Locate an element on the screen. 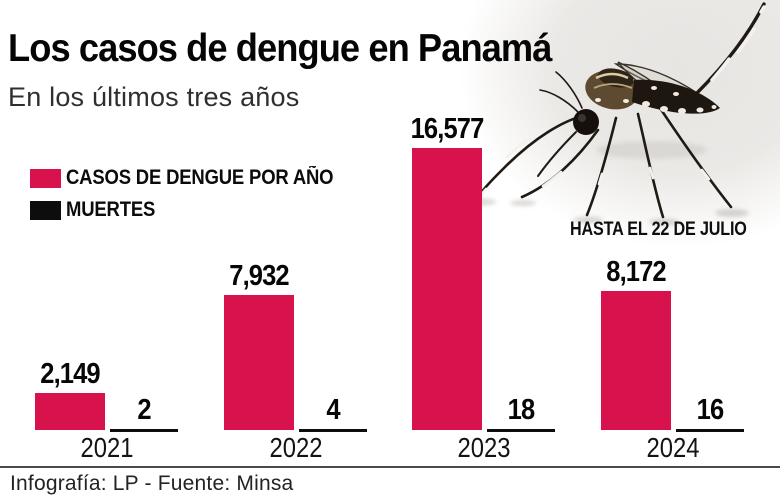  footer-divider is located at coordinates (390, 467).